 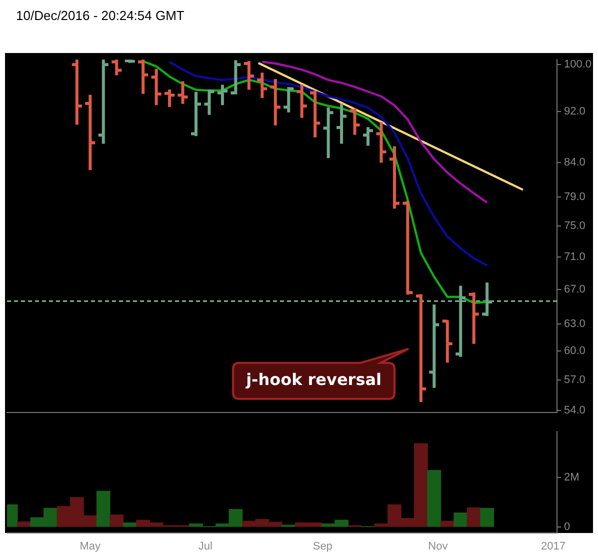 What do you see at coordinates (553, 546) in the screenshot?
I see `x-tick-label: 2017` at bounding box center [553, 546].